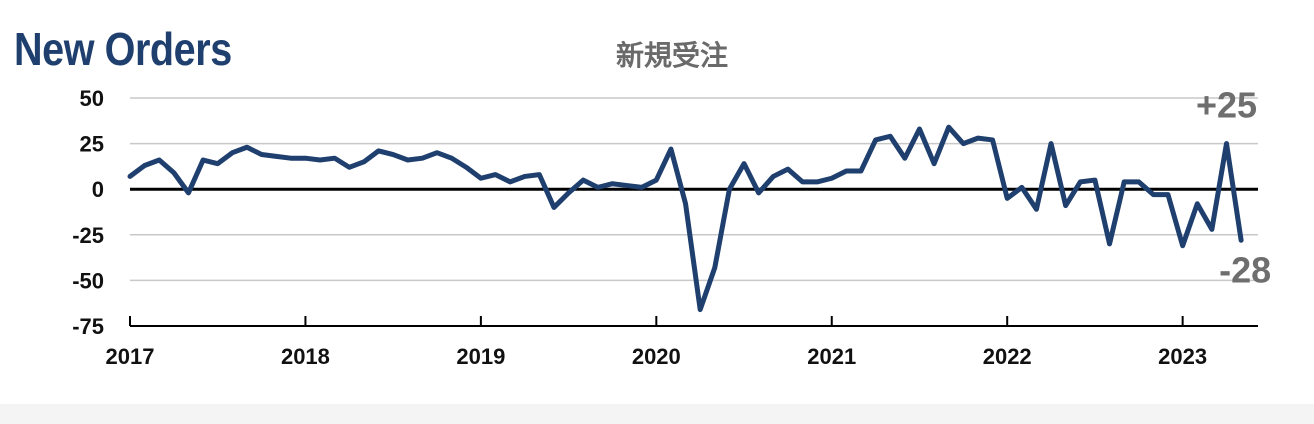 This screenshot has width=1314, height=424. Describe the element at coordinates (672, 55) in the screenshot. I see `chart-subtitle: 新規受注` at that location.